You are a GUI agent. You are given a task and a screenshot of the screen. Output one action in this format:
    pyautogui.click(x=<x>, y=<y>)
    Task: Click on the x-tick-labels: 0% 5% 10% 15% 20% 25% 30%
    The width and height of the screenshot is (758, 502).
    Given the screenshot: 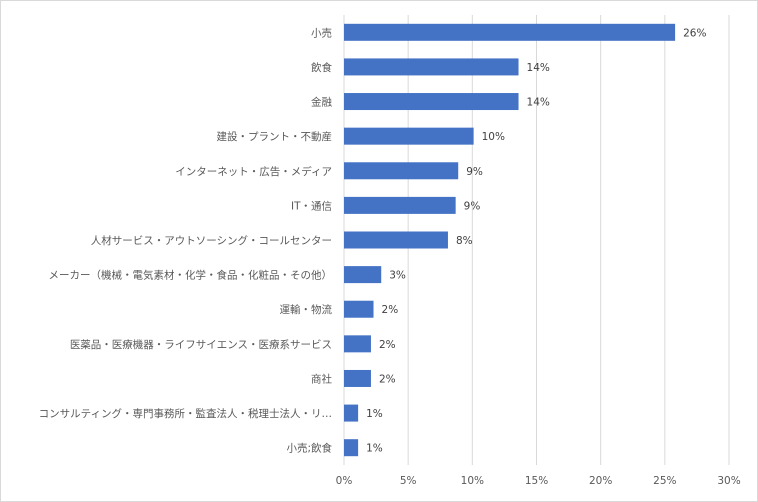 What is the action you would take?
    pyautogui.click(x=538, y=481)
    